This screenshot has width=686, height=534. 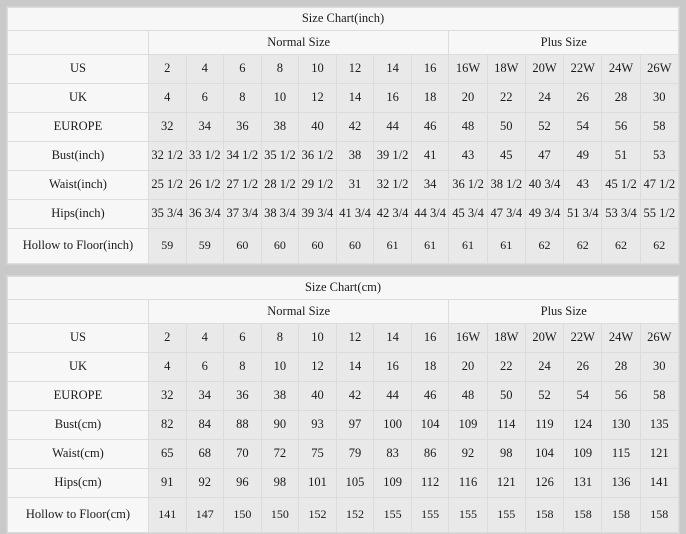 What do you see at coordinates (621, 367) in the screenshot?
I see `cell-plus: 28` at bounding box center [621, 367].